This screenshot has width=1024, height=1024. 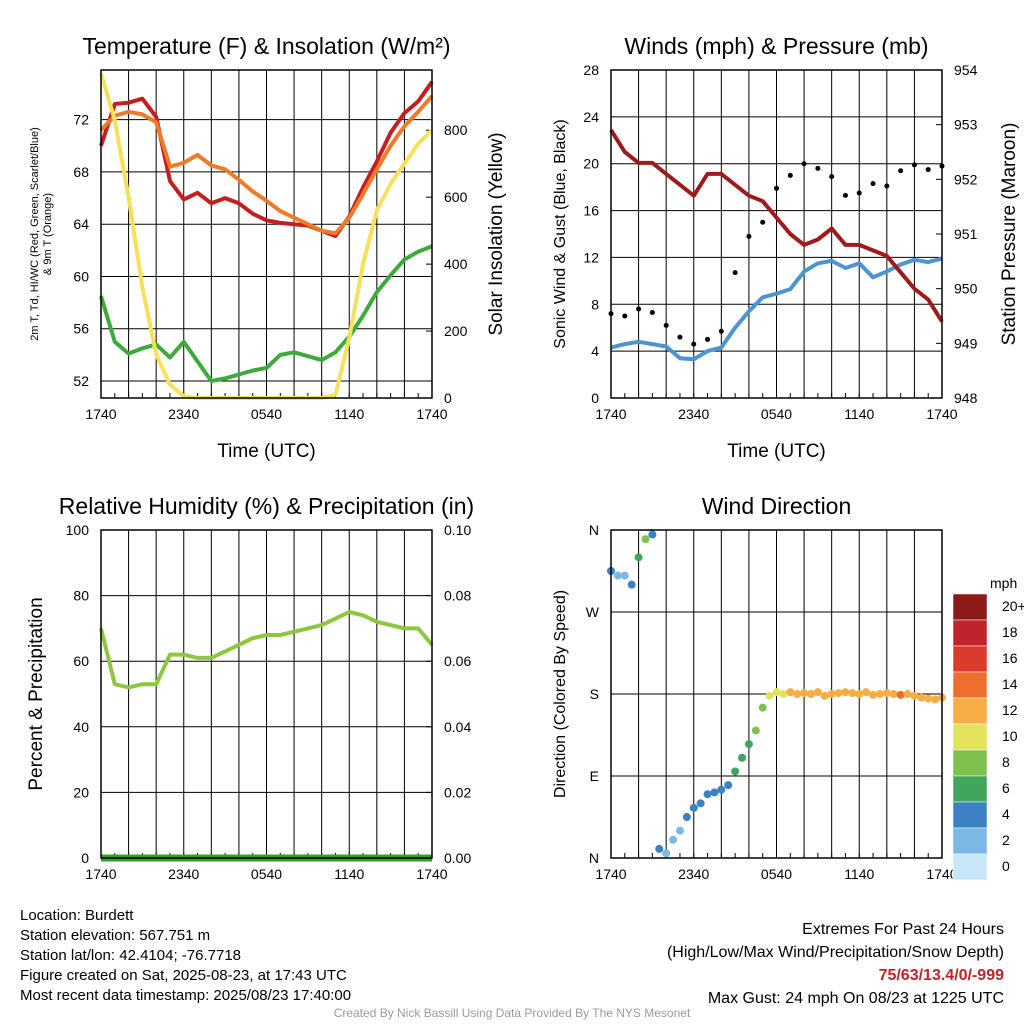 What do you see at coordinates (81, 276) in the screenshot?
I see `y-tick-label: 60` at bounding box center [81, 276].